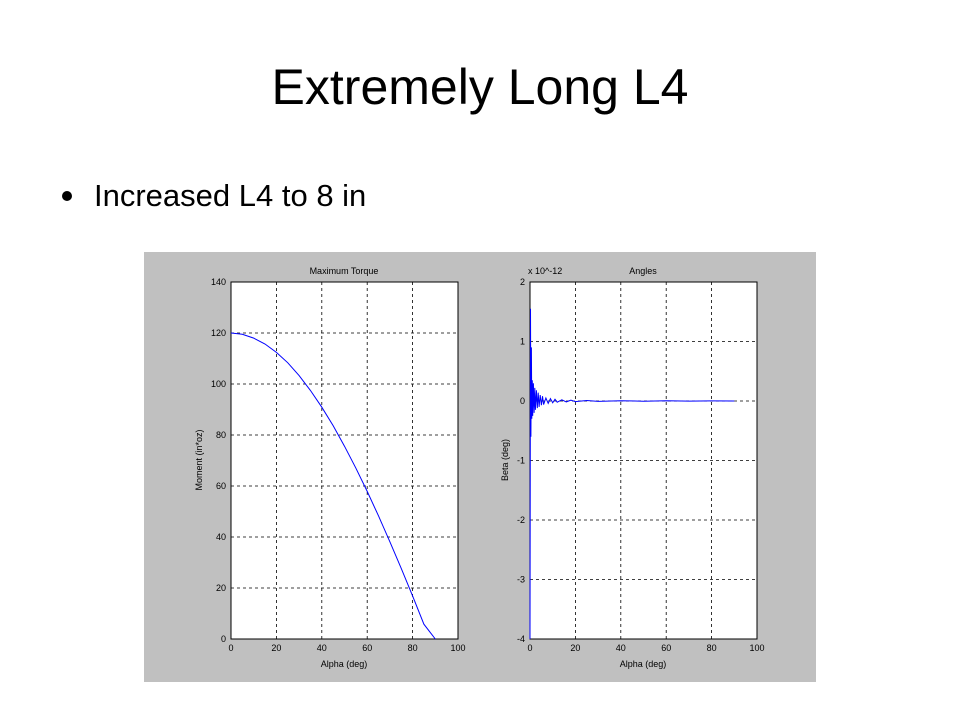 The width and height of the screenshot is (960, 720). What do you see at coordinates (221, 435) in the screenshot?
I see `y-tick-label: 80` at bounding box center [221, 435].